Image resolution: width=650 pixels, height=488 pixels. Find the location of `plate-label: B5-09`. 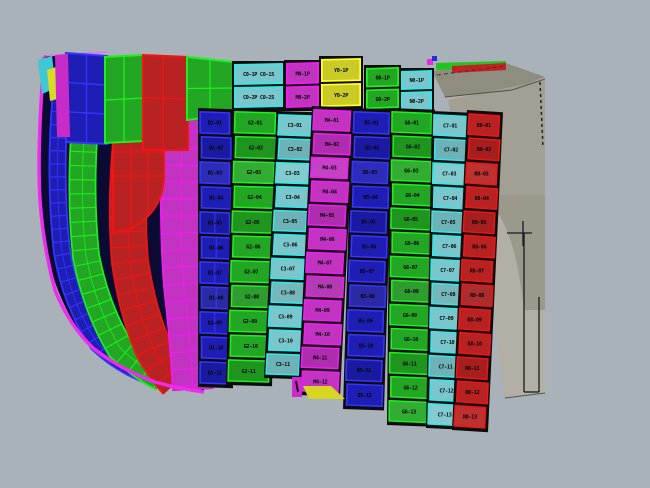

plate-label: B5-09 is located at coordinates (365, 322).